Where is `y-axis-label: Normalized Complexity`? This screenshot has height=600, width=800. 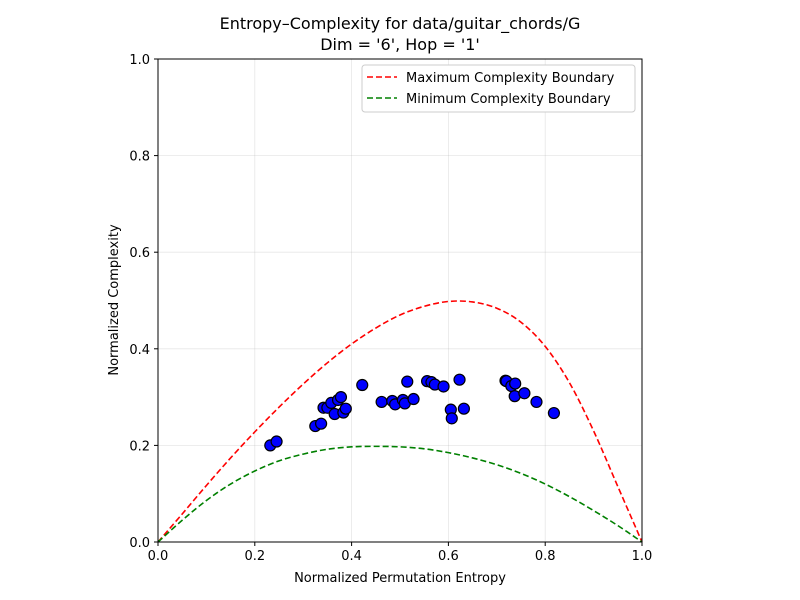 y-axis-label: Normalized Complexity is located at coordinates (114, 300).